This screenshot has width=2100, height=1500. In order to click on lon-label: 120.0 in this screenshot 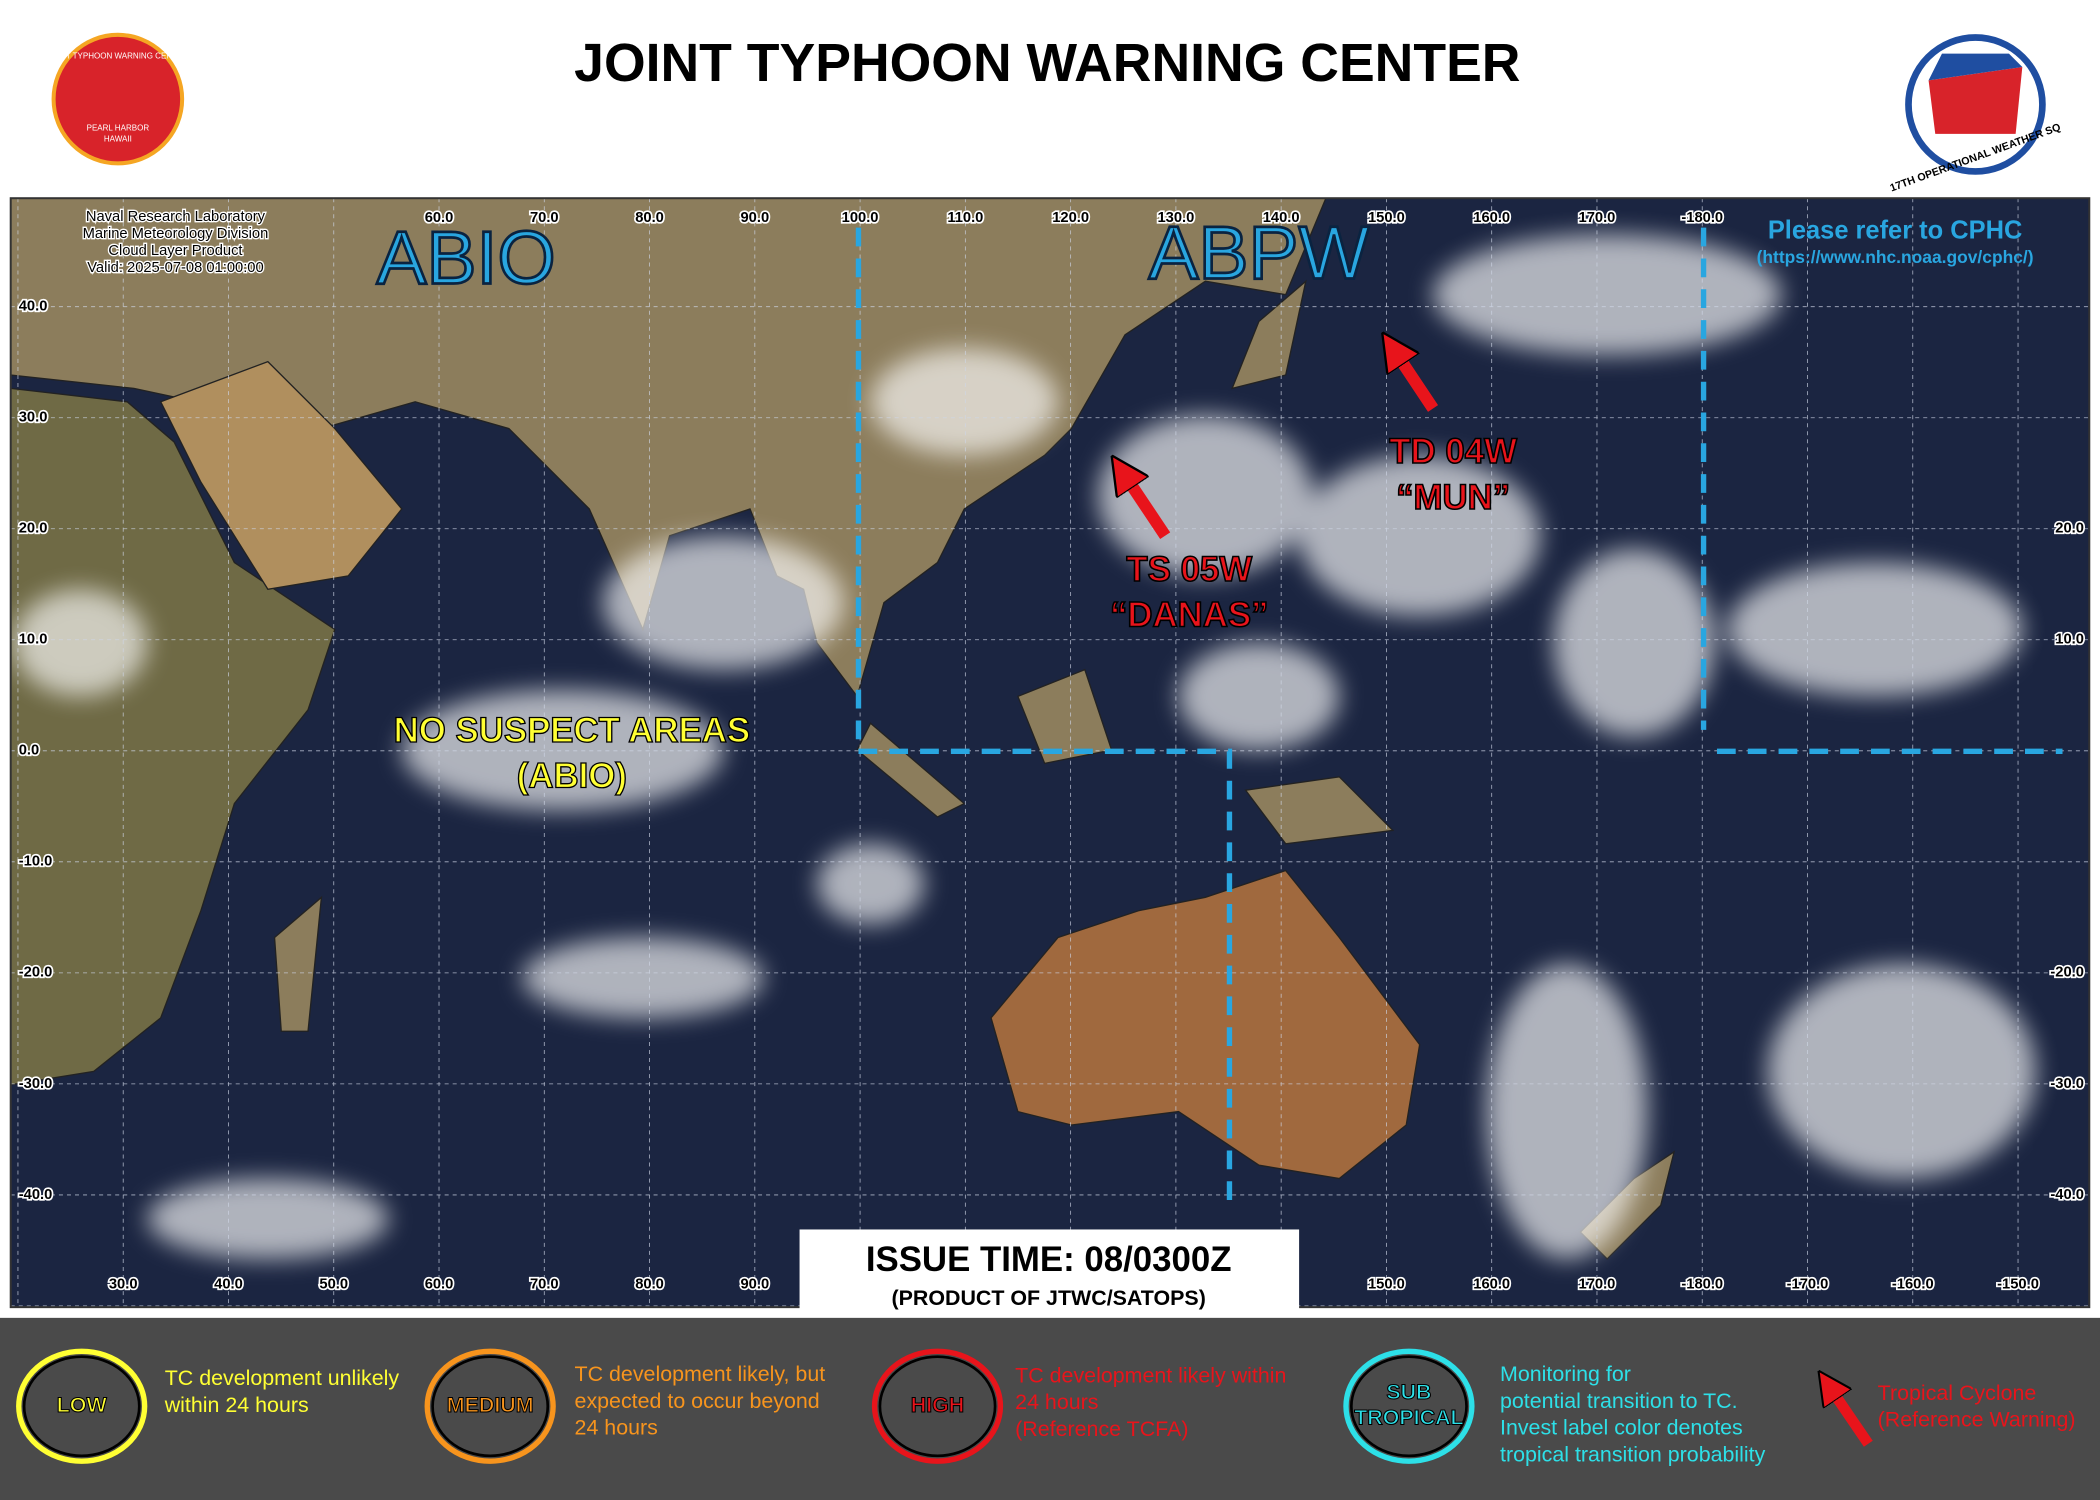, I will do `click(1070, 218)`.